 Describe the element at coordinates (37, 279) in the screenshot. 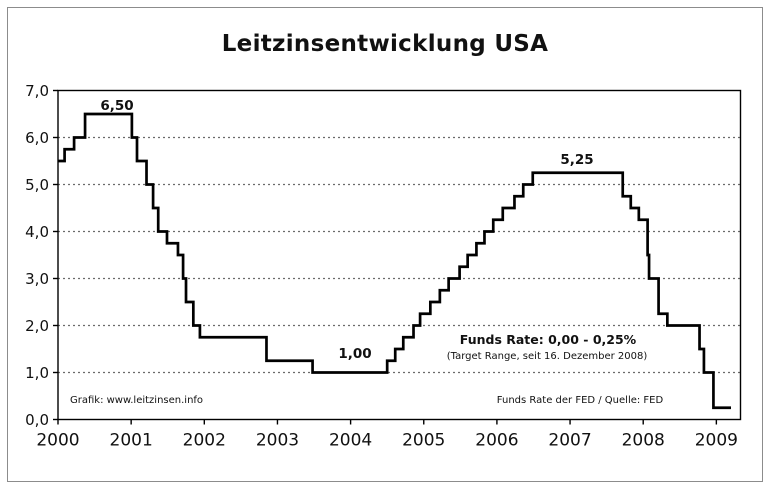

I see `y-tick-label: 3,0` at that location.